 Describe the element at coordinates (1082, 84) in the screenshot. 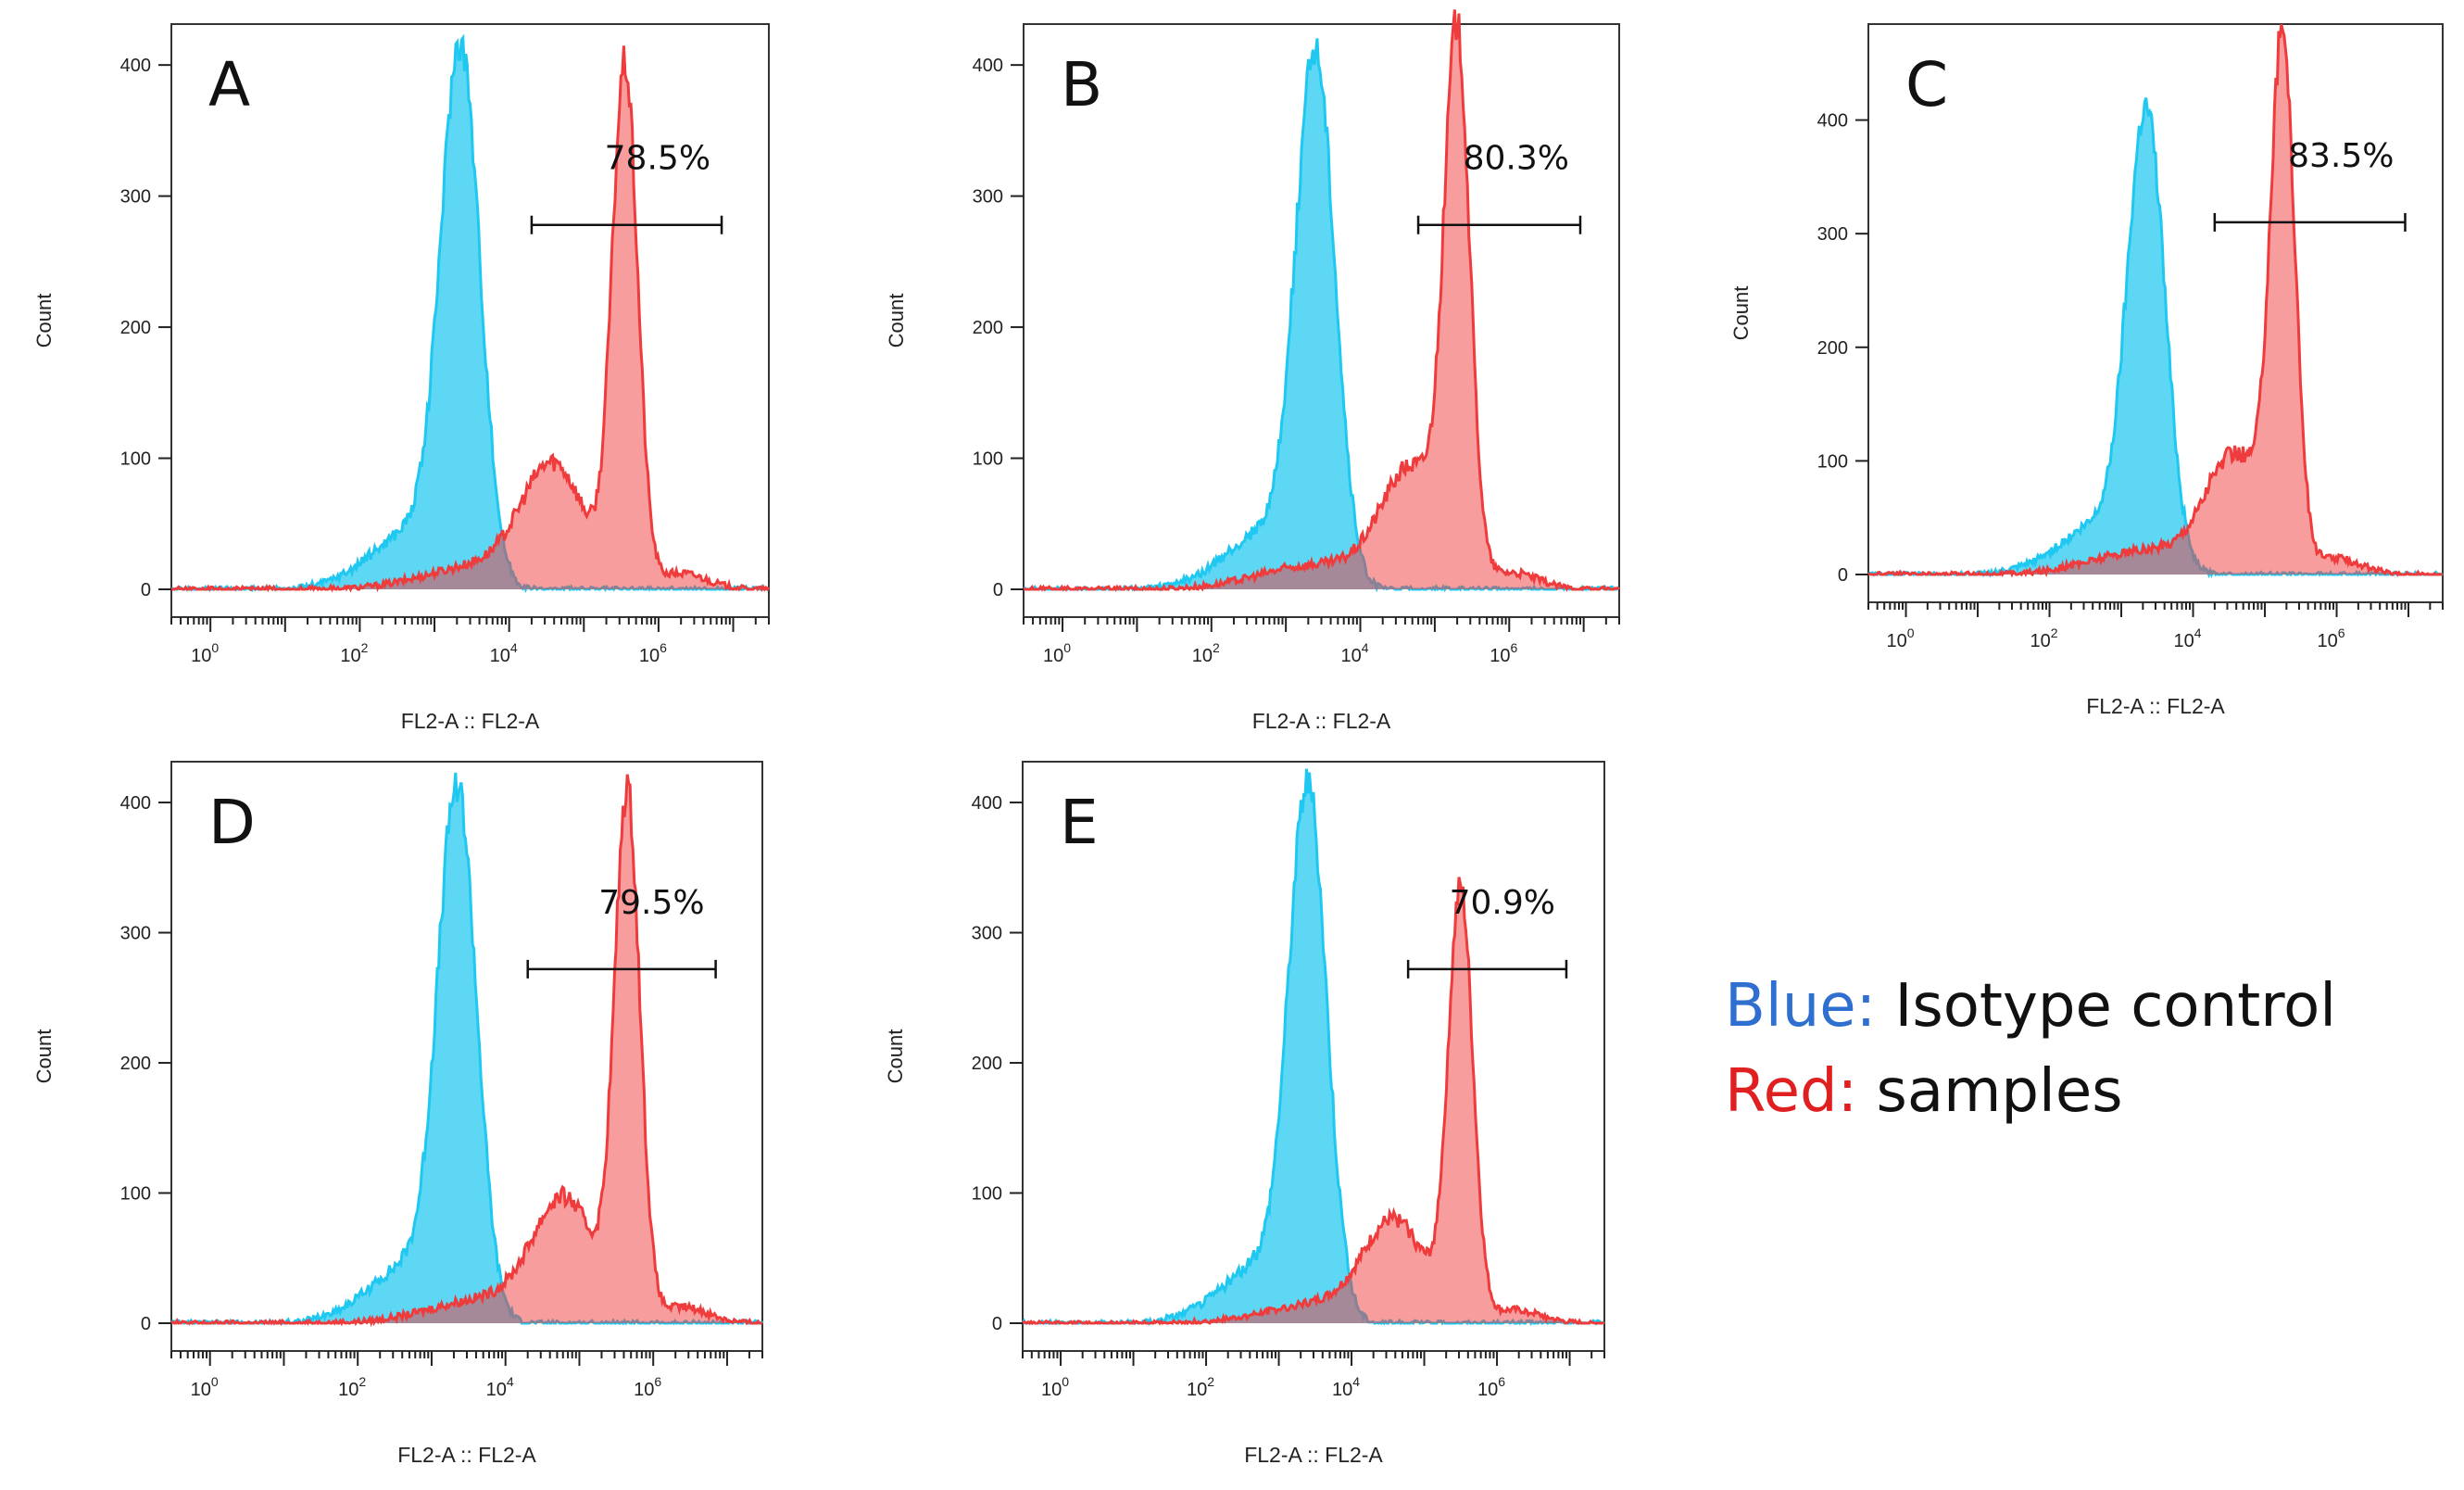

I see `panel-letter: B` at that location.